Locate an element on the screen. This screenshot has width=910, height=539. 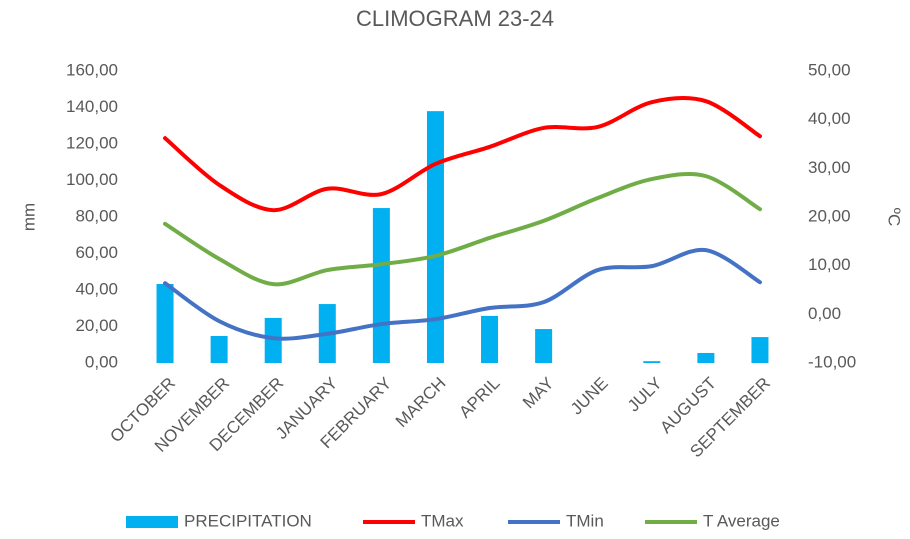
y-tick-label: 60,00 is located at coordinates (96, 252).